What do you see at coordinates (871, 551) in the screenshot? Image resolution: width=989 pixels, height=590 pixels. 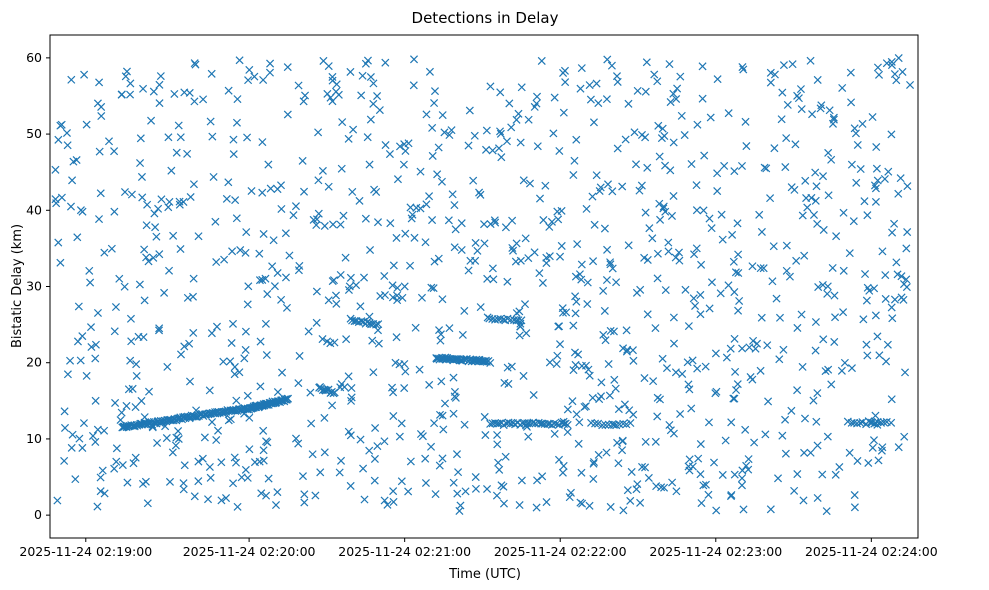 I see `x-tick-label: 2025-11-24 02:24:00` at bounding box center [871, 551].